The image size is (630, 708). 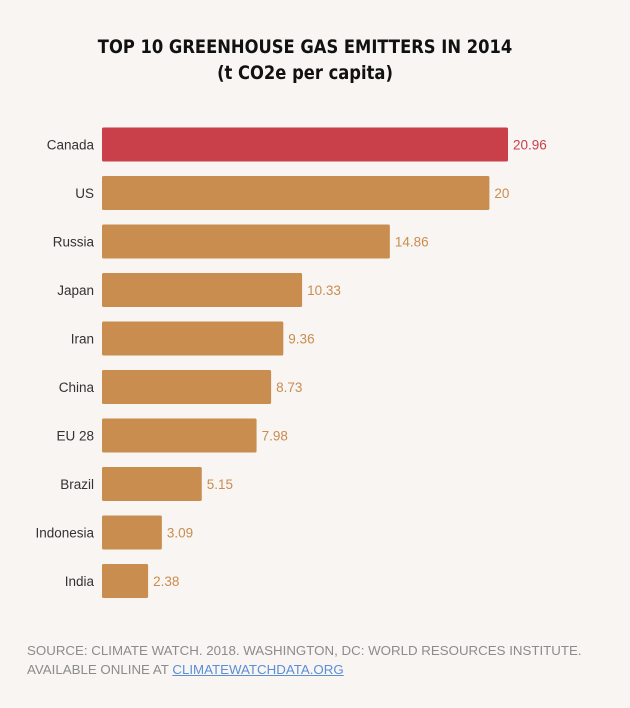 What do you see at coordinates (152, 484) in the screenshot?
I see `bar-brazil` at bounding box center [152, 484].